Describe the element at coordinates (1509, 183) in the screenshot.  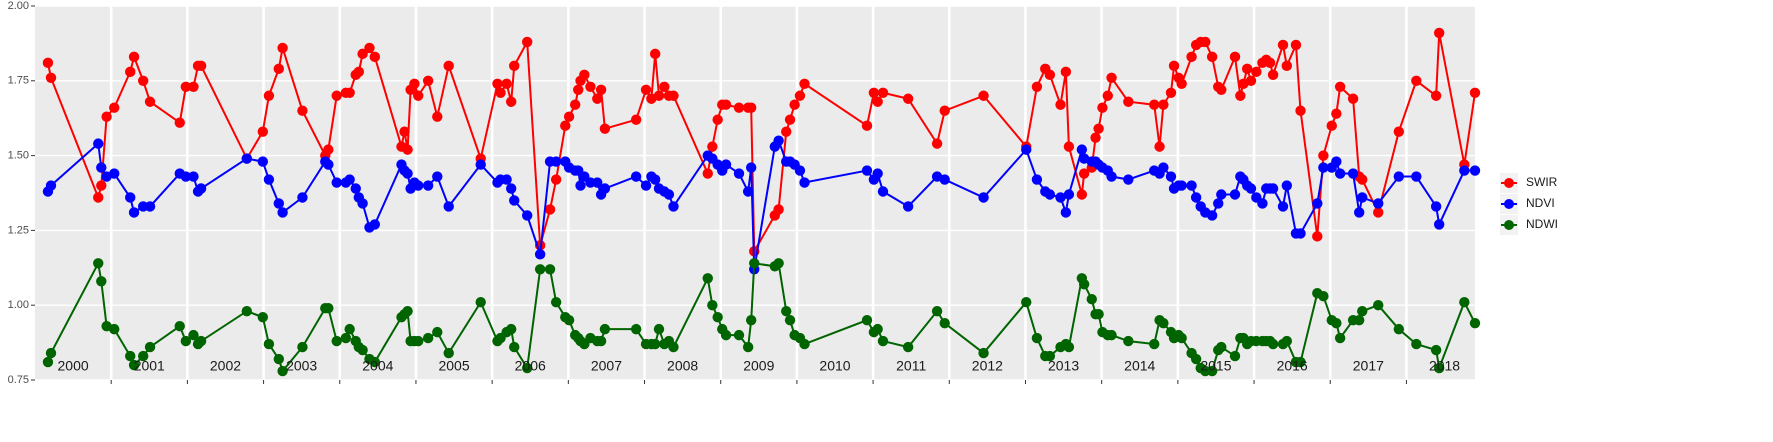
I see `legend-key-point` at that location.